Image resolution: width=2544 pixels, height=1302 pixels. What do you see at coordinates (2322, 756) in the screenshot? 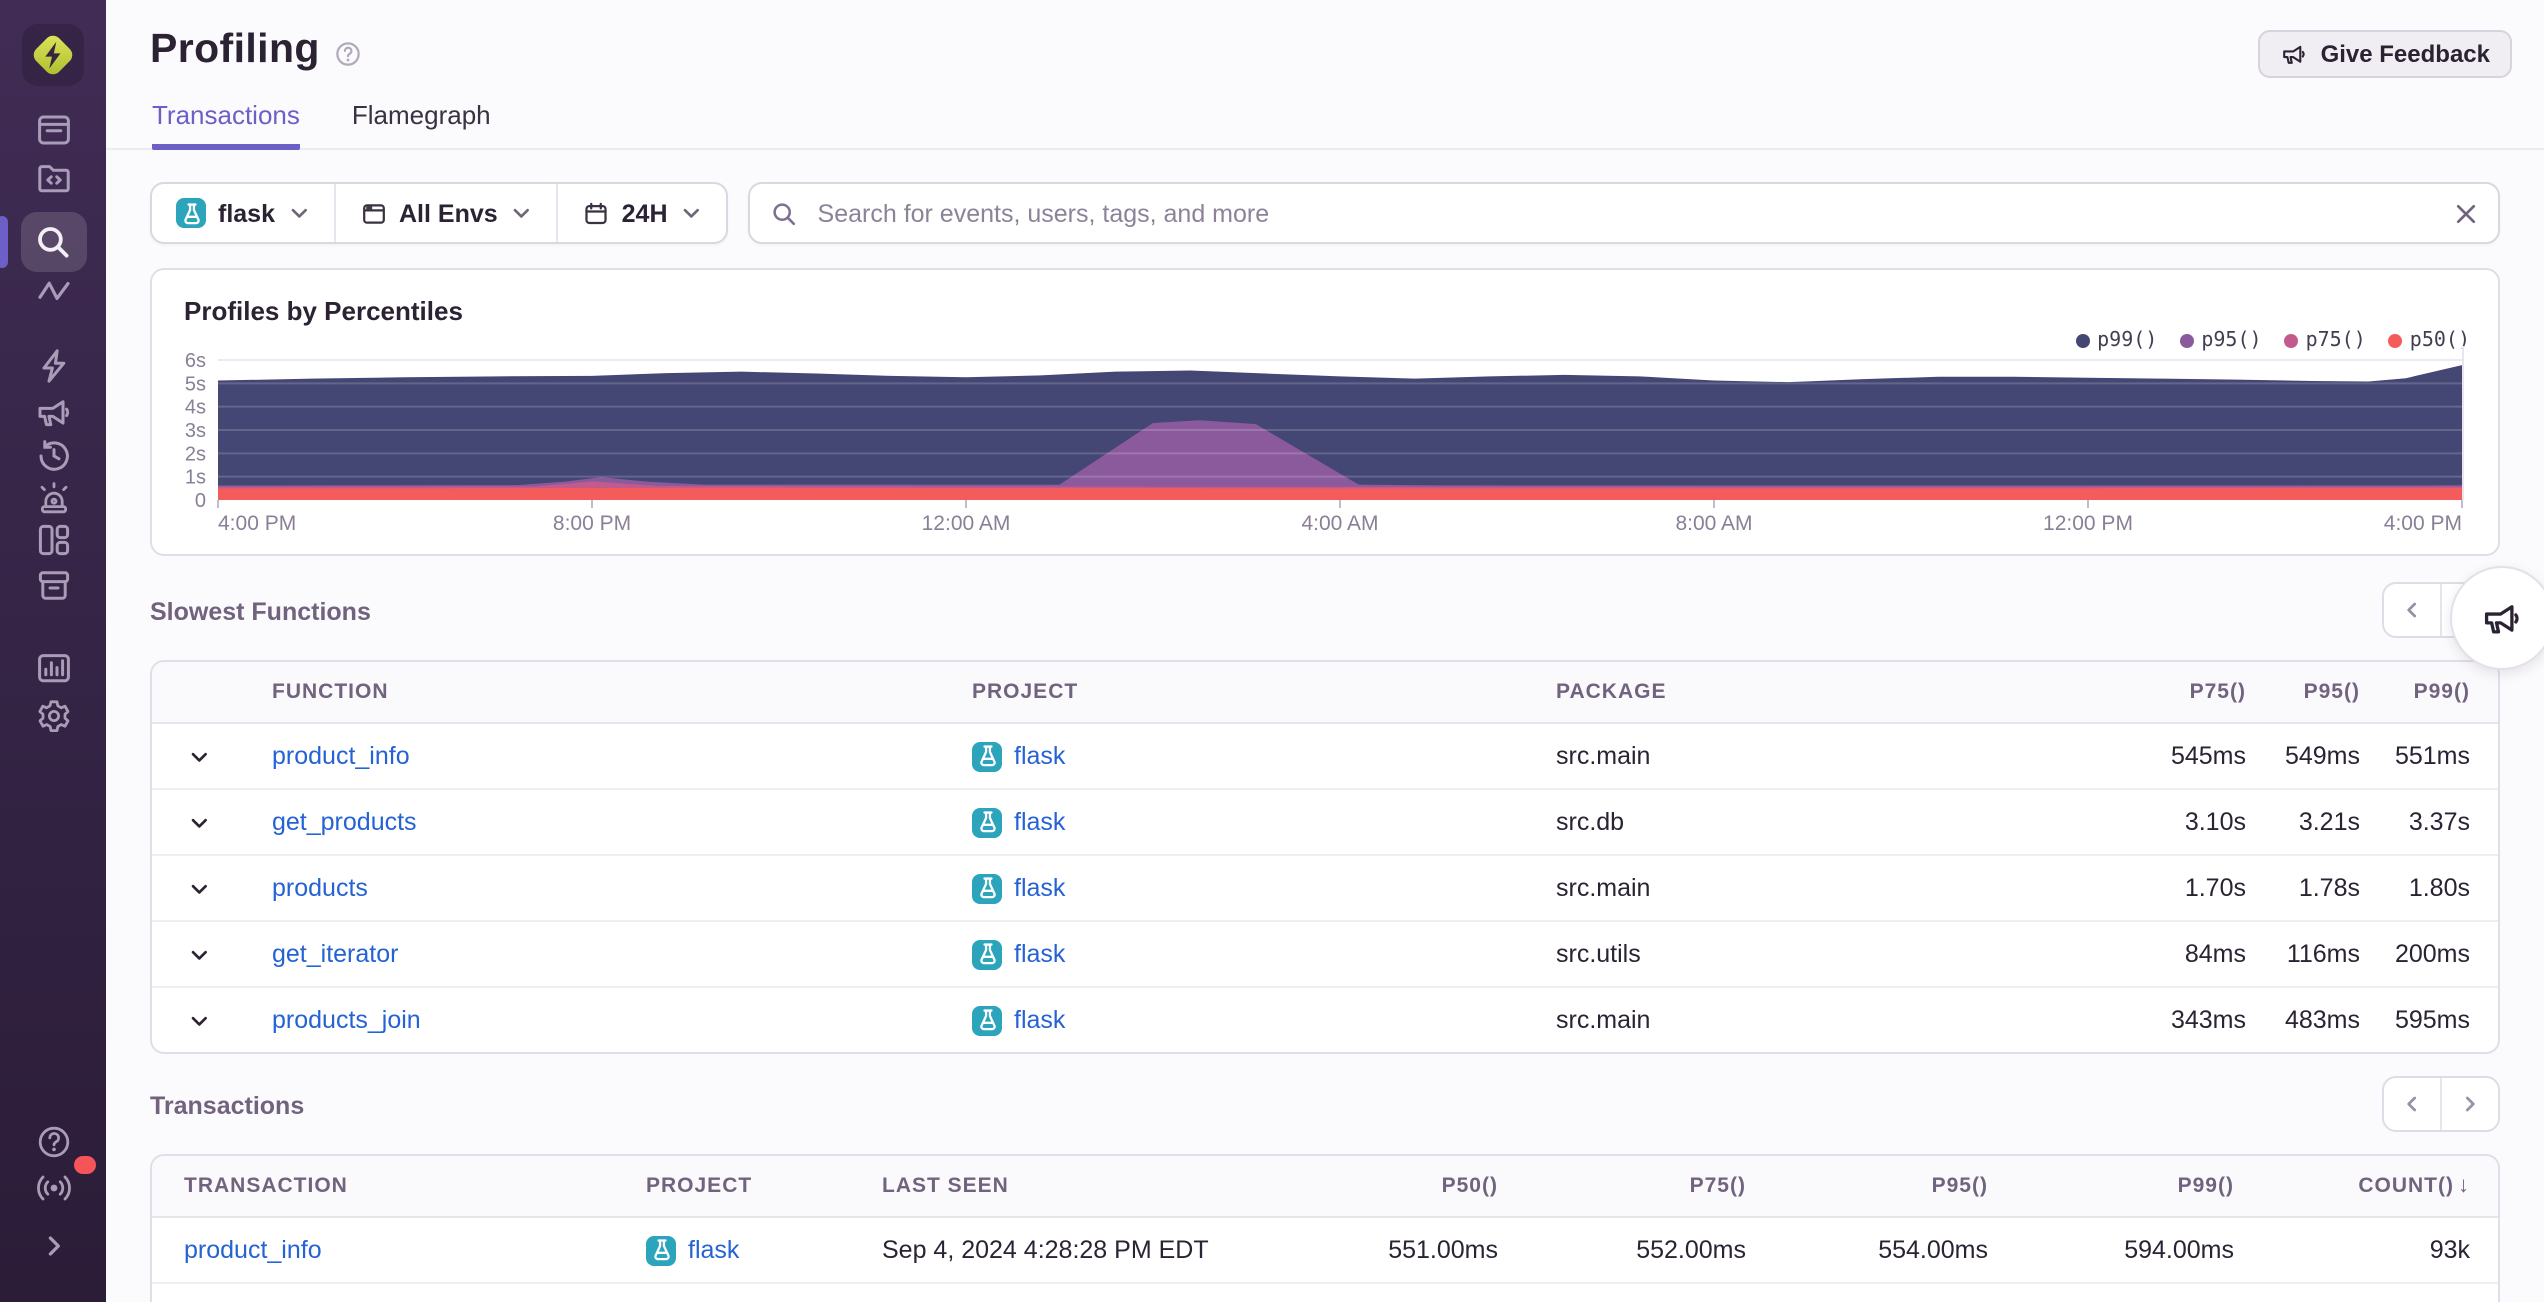
I see `p95-cell: 549ms` at bounding box center [2322, 756].